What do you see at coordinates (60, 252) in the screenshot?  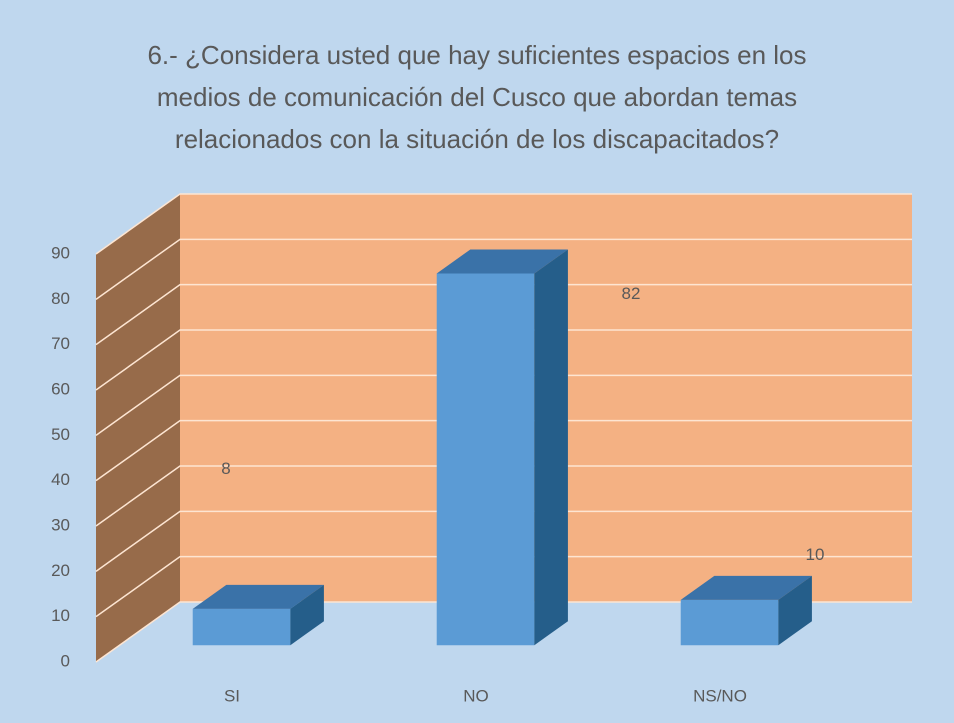 I see `y-tick-label: 90` at bounding box center [60, 252].